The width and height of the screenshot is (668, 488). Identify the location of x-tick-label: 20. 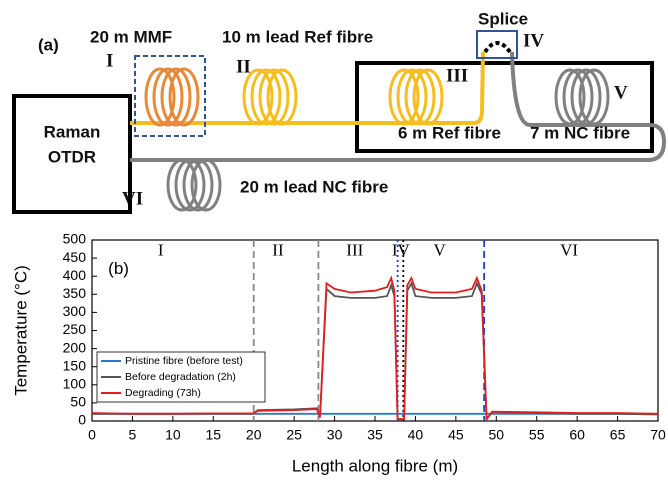
(254, 435).